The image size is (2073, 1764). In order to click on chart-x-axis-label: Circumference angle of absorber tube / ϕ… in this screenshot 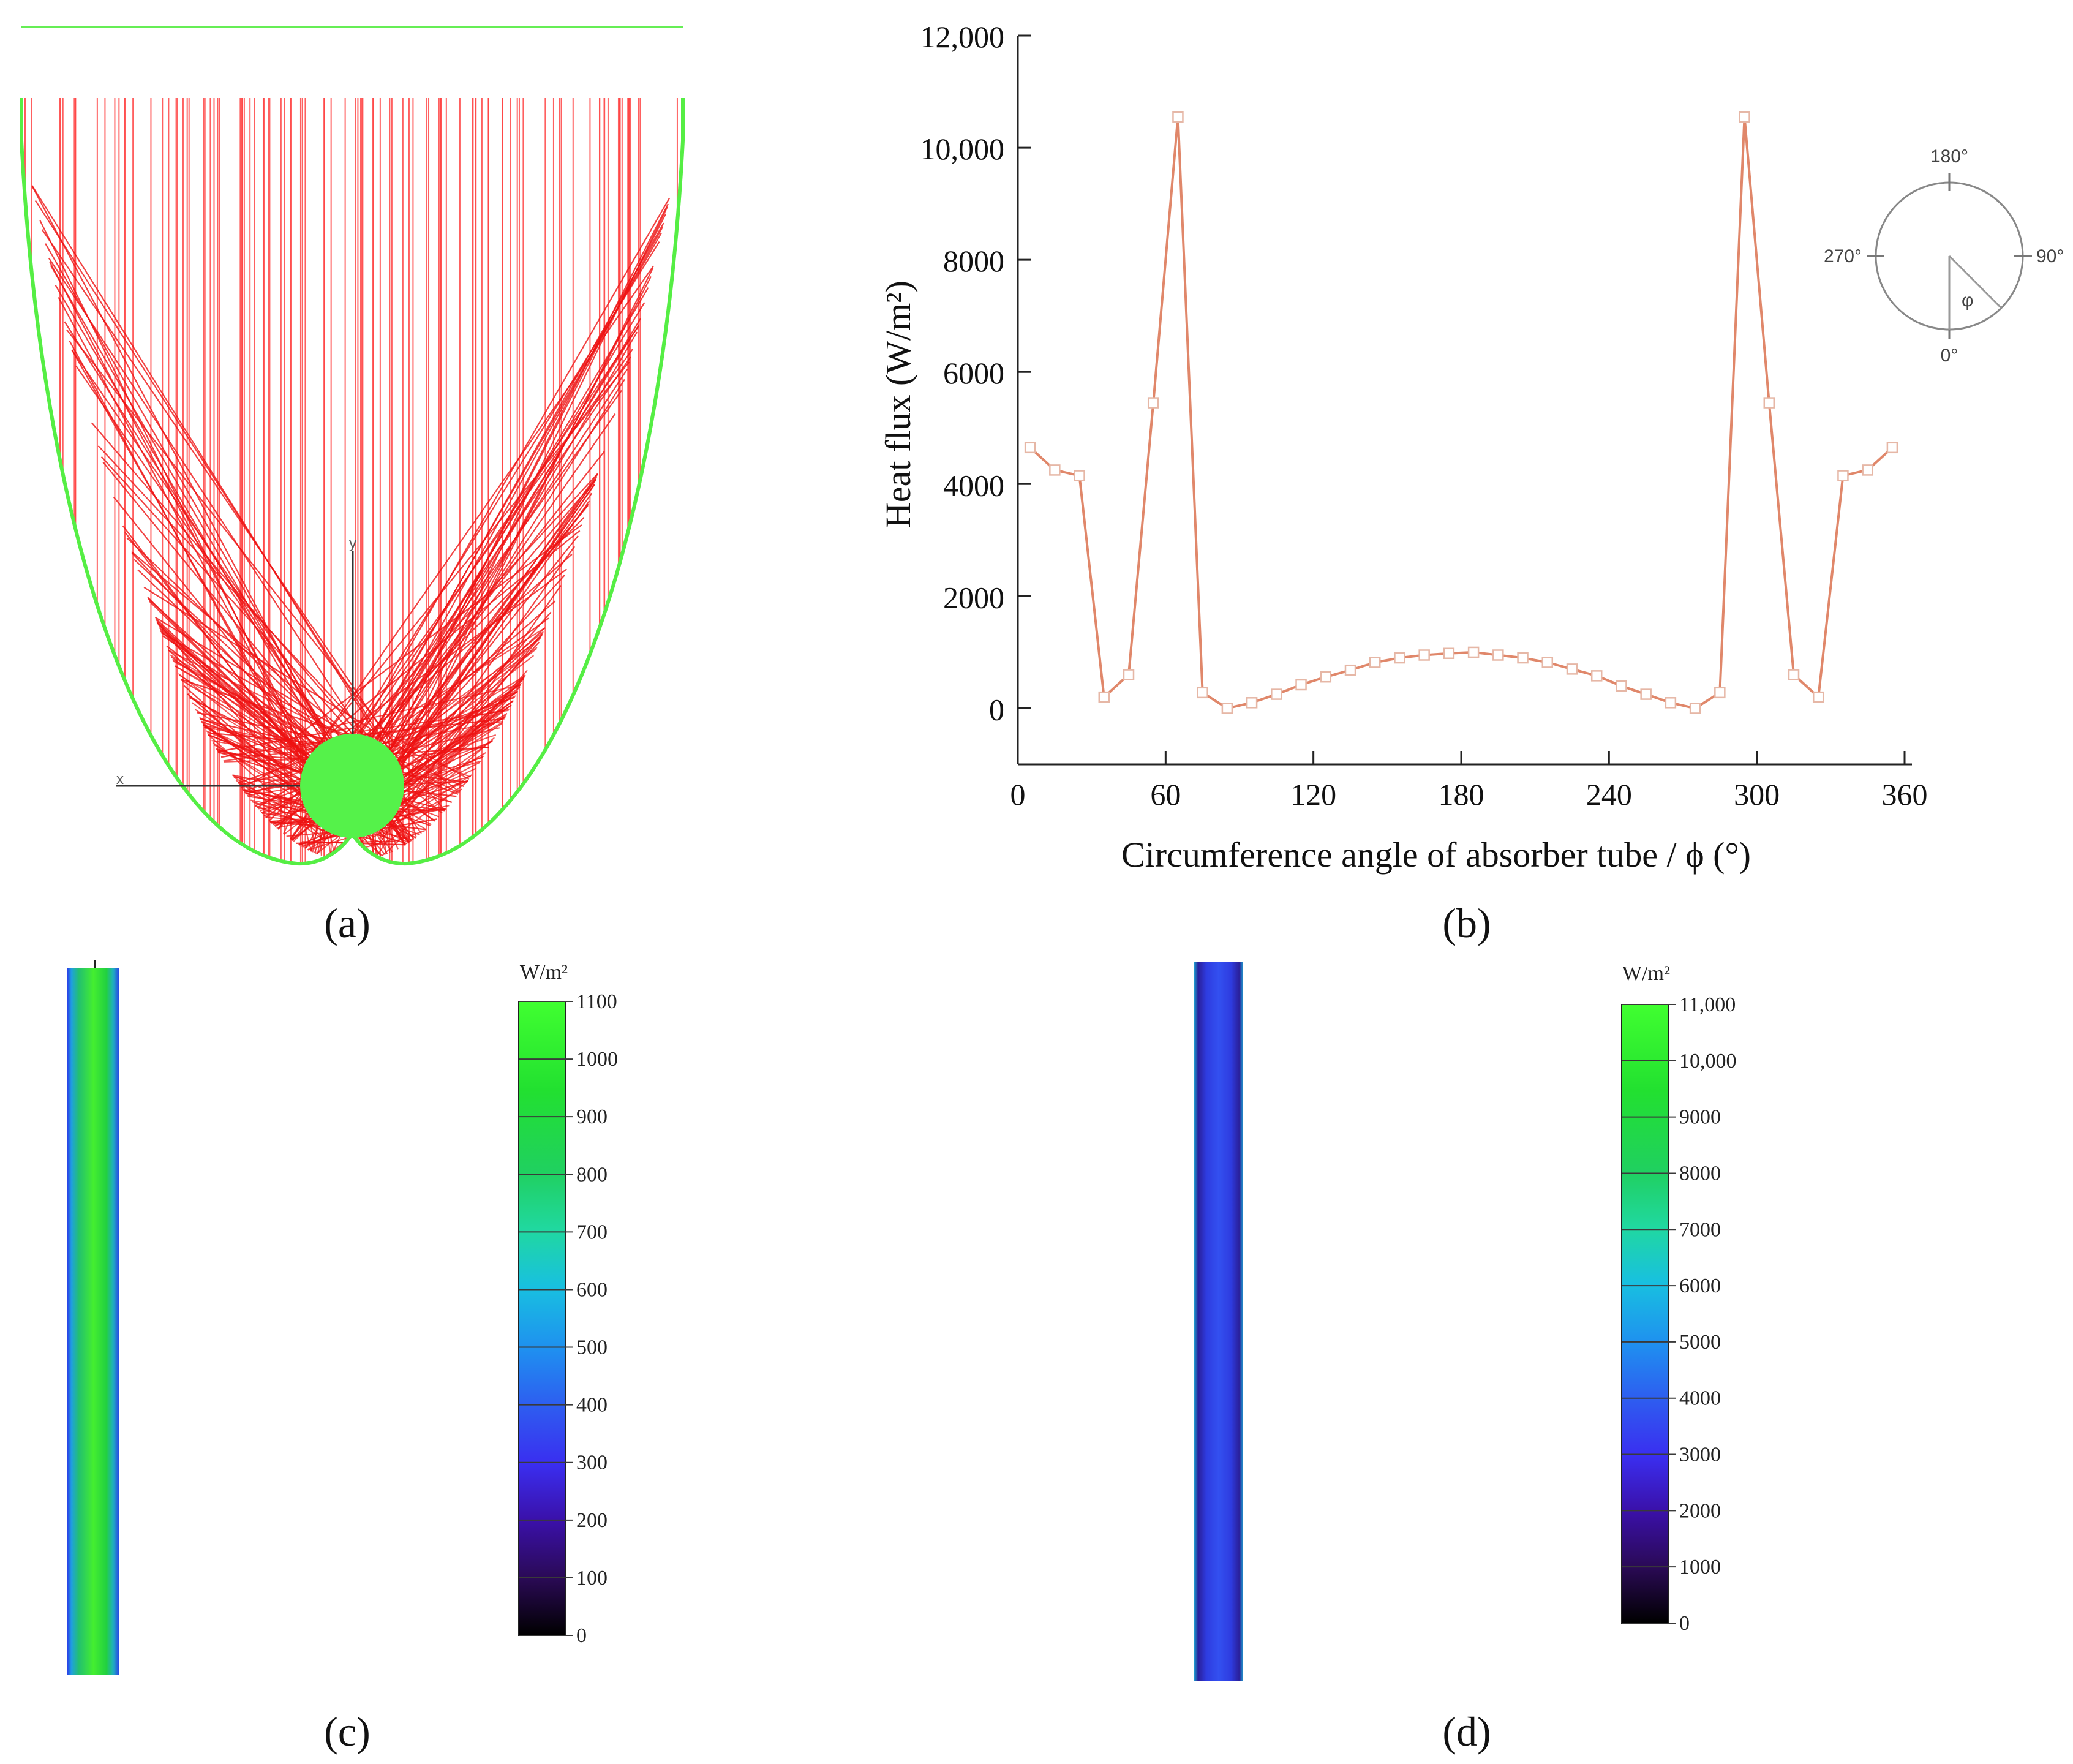, I will do `click(1436, 855)`.